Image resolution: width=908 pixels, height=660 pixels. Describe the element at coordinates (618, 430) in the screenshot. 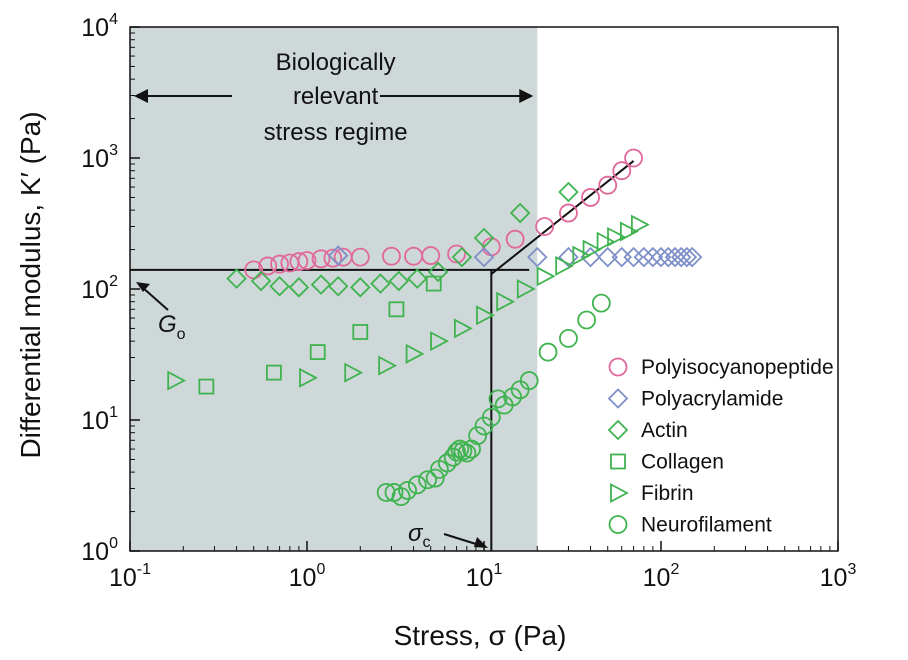

I see `legend-marker-actin` at that location.